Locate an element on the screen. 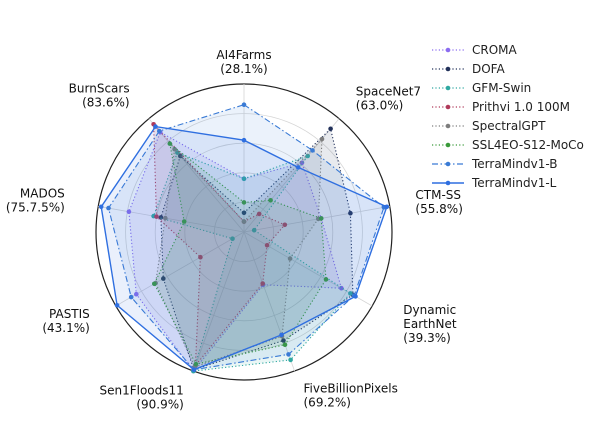  point-dofa-ai4farms is located at coordinates (244, 213).